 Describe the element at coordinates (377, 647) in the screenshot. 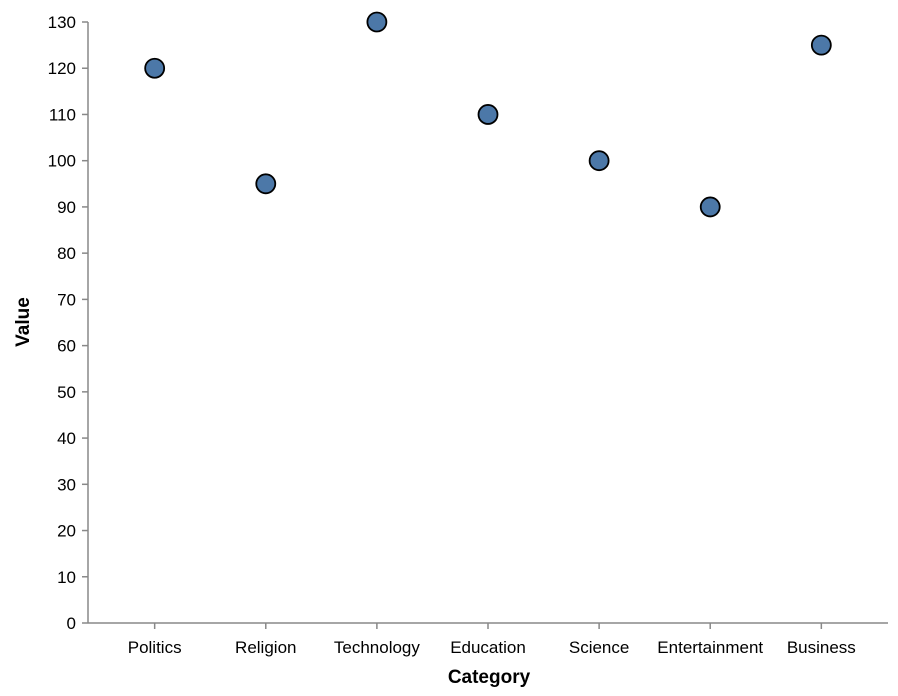

I see `x-tick-label: Technology` at that location.